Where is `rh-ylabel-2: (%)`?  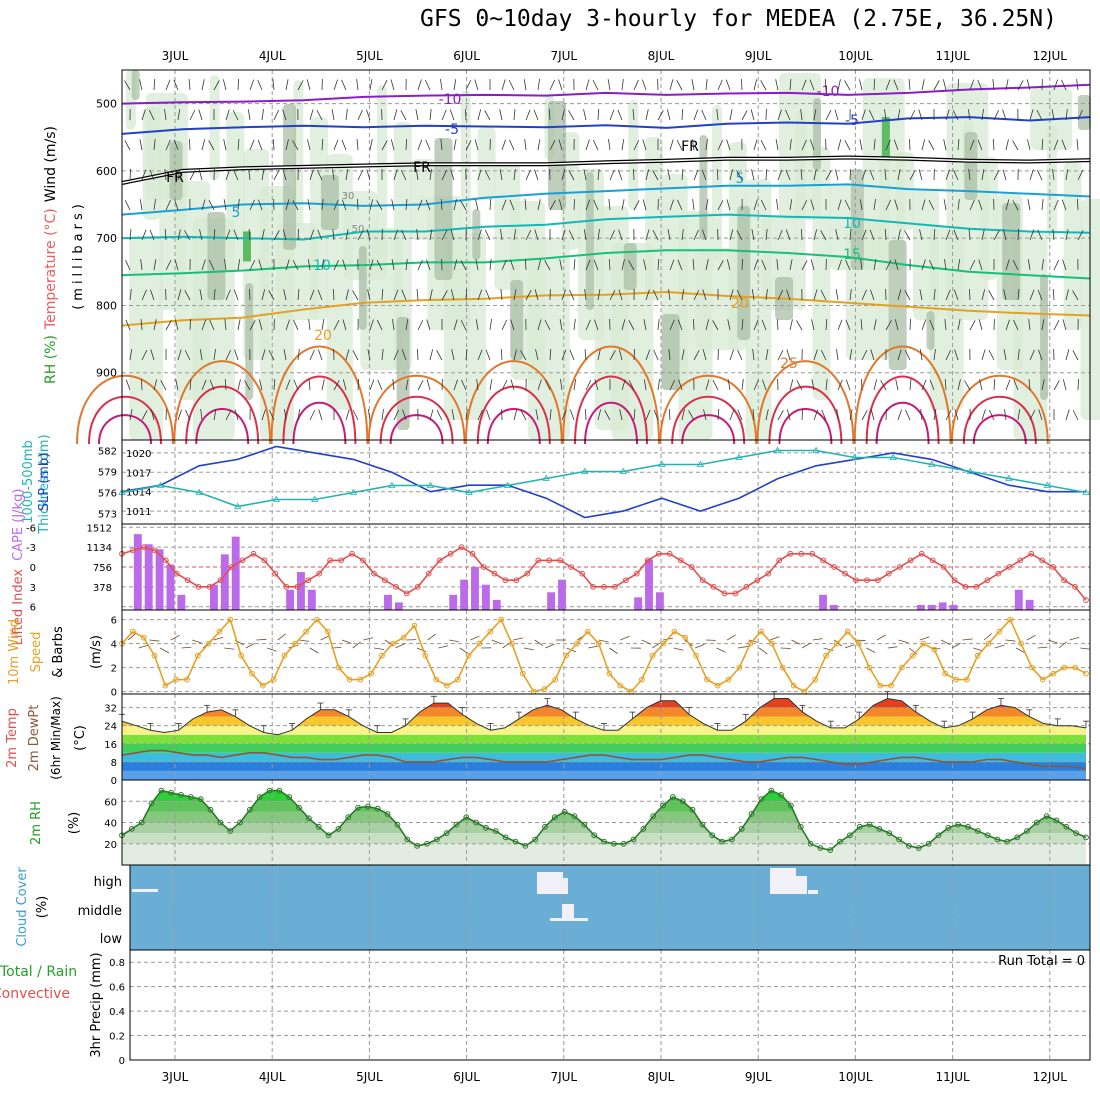
rh-ylabel-2: (%) is located at coordinates (74, 823).